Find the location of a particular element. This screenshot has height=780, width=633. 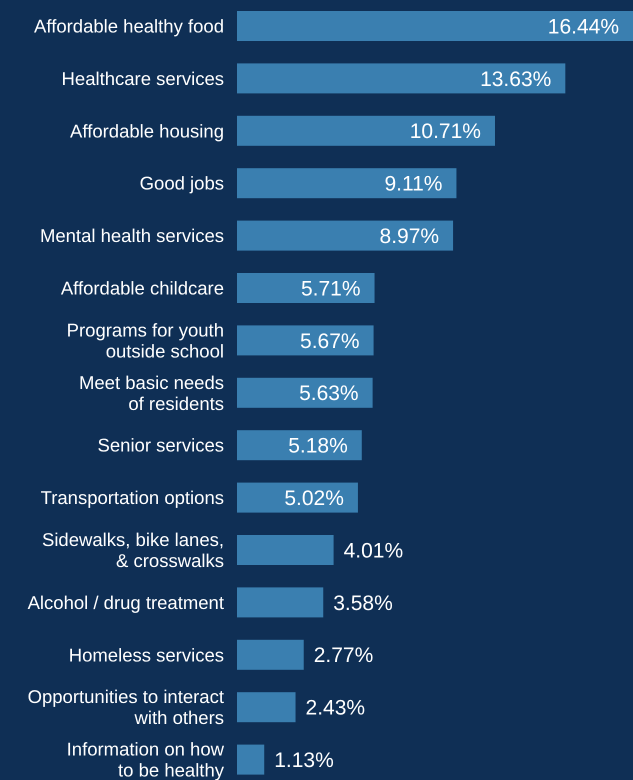

data-label: 5.02% is located at coordinates (314, 498).